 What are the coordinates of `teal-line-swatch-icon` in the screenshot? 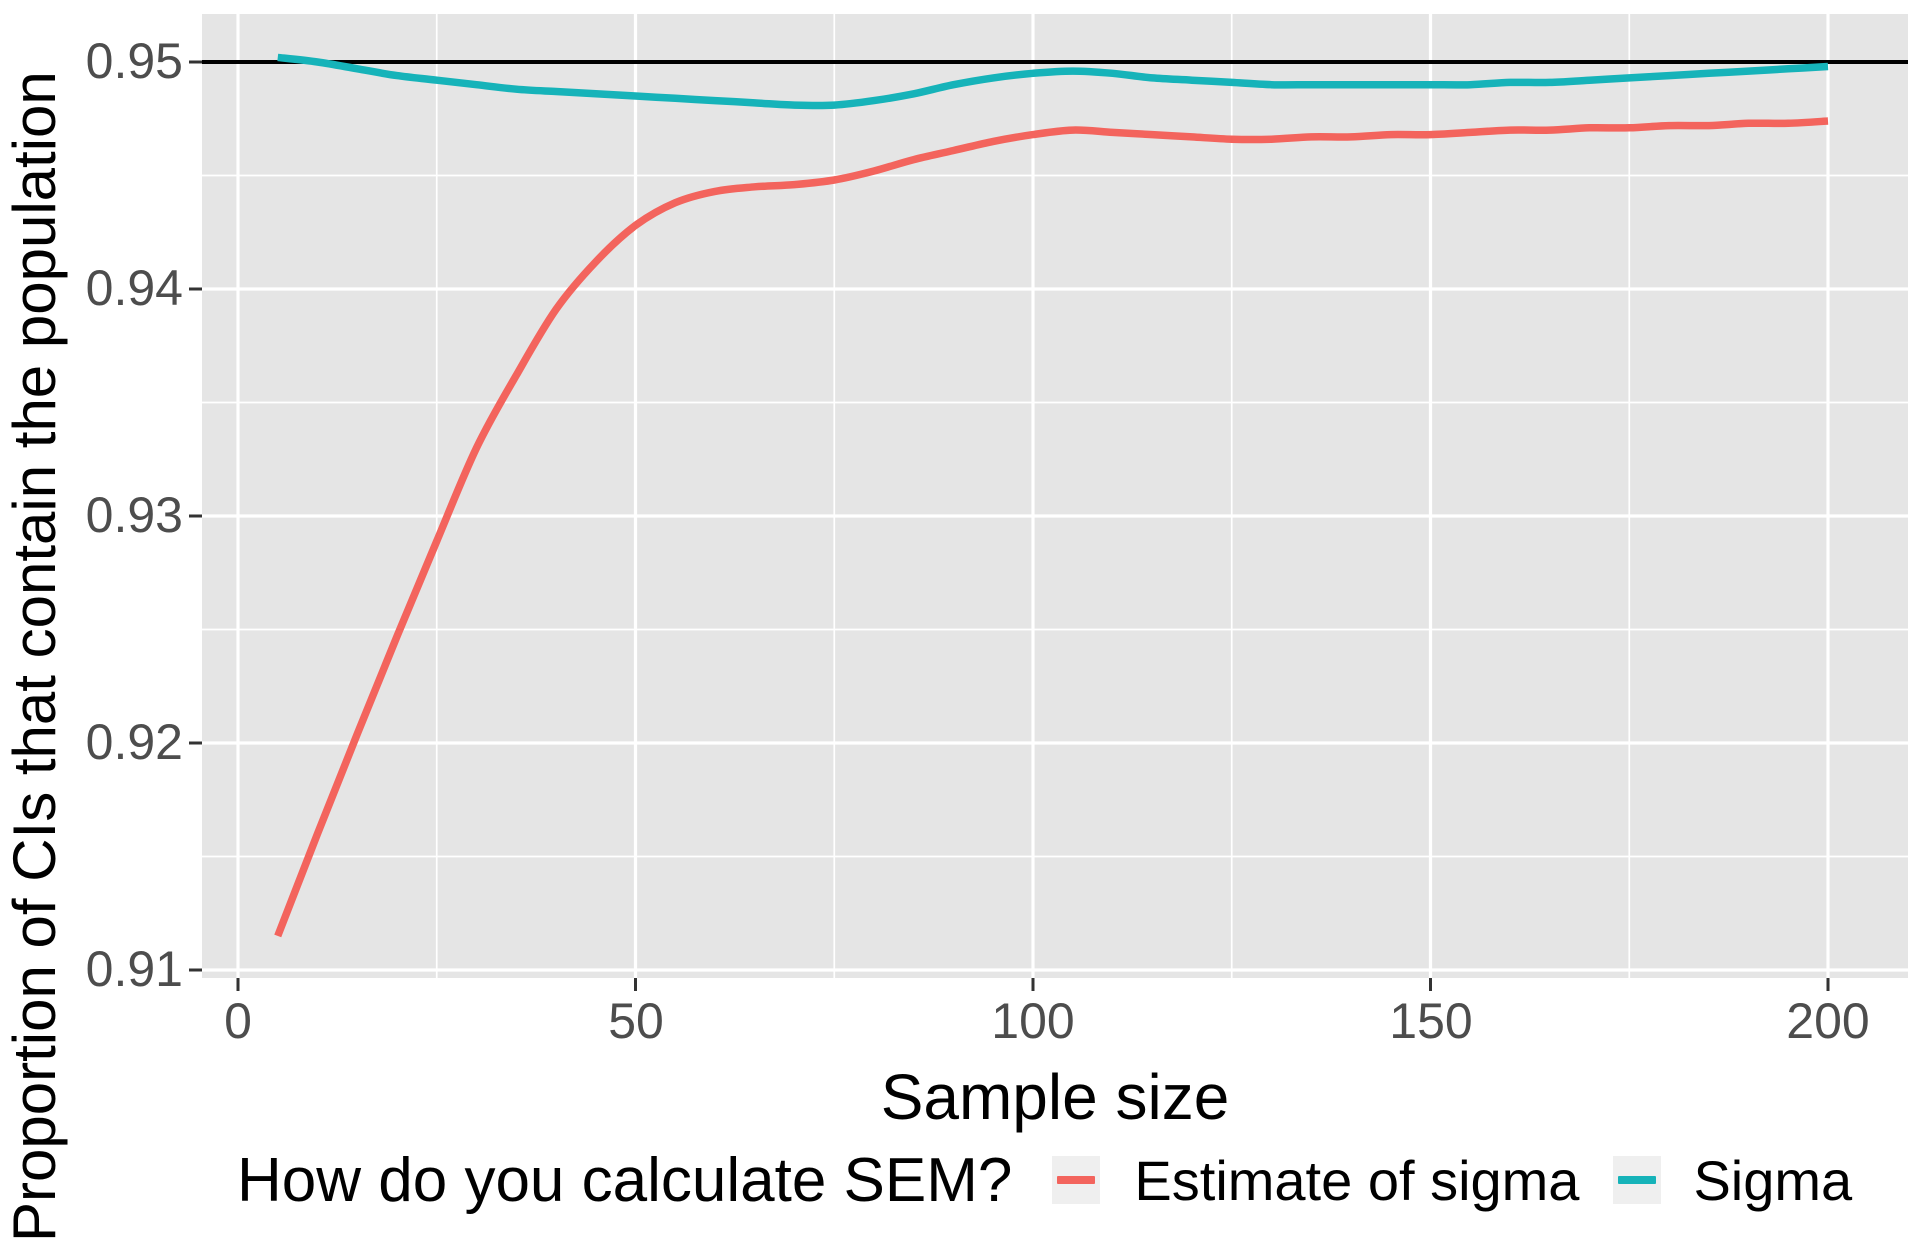 It's located at (1637, 1180).